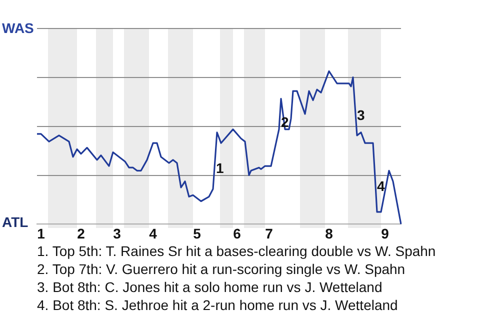  What do you see at coordinates (218, 305) in the screenshot?
I see `text: 4. Bot 8th: S. Jethroe hit a 2-run home run vs J. Wetteland` at bounding box center [218, 305].